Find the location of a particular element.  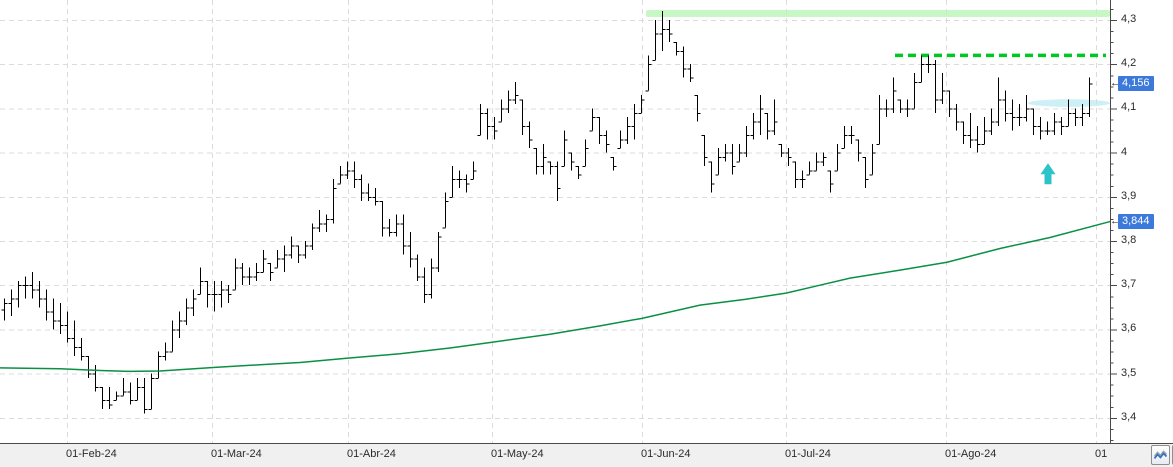

last-price-label: 4,156 is located at coordinates (1136, 83).